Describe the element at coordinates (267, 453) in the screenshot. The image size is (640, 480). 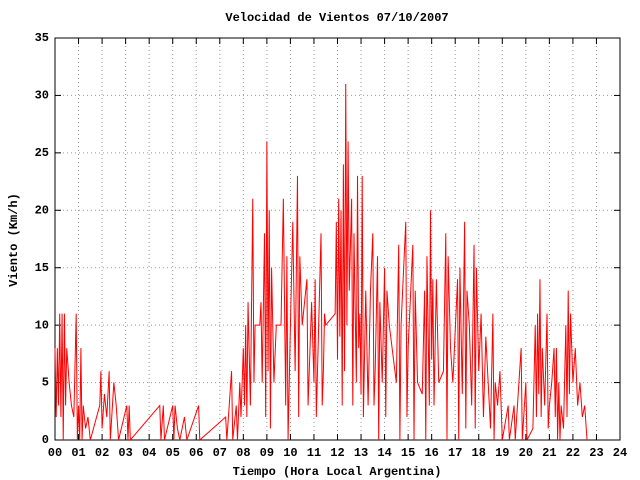
I see `x-tick-label: 09` at that location.